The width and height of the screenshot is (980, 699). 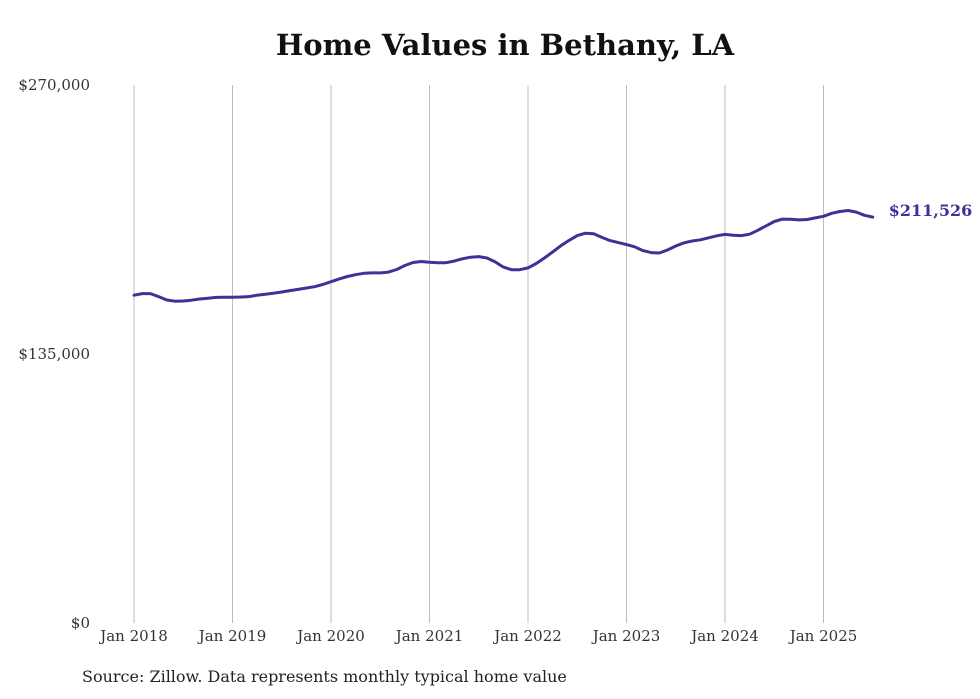 I want to click on y-axis-ticks: $270,000 $135,000 $0, so click(x=54, y=354).